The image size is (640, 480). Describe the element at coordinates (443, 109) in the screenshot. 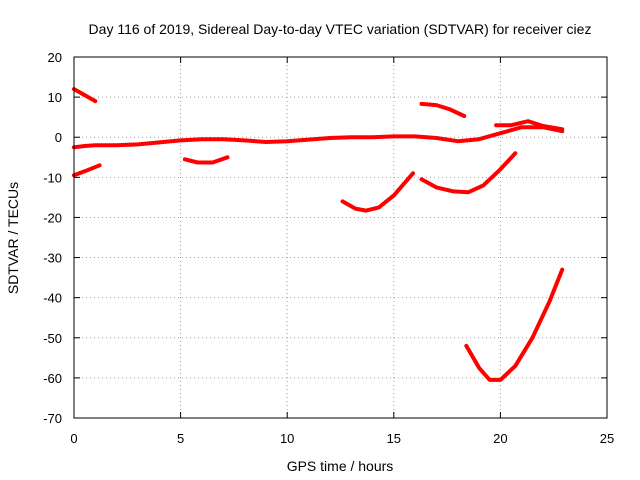

I see `series-hump-17h` at that location.